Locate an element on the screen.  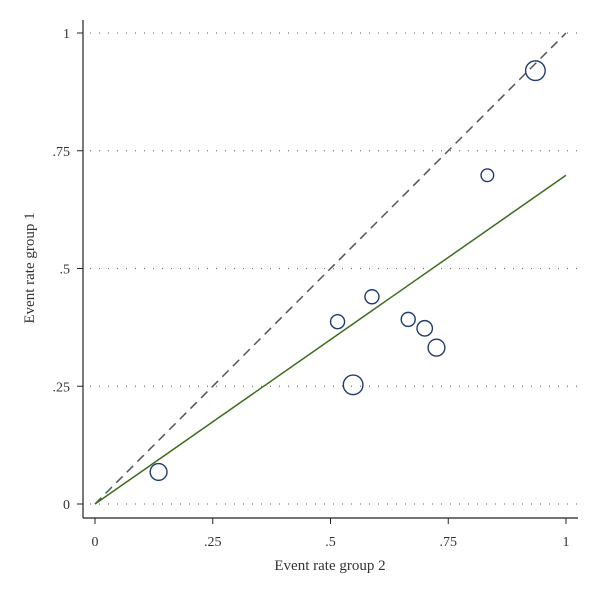
y-tick-label: .5 is located at coordinates (65, 270).